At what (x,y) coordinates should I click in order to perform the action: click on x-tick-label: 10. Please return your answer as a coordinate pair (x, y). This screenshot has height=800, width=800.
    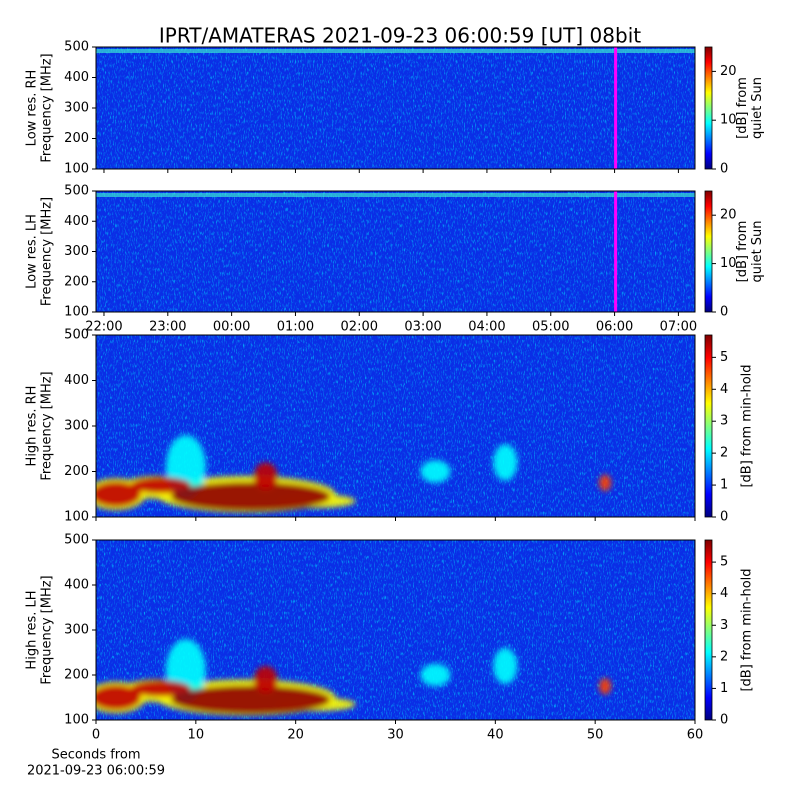
    Looking at the image, I should click on (196, 735).